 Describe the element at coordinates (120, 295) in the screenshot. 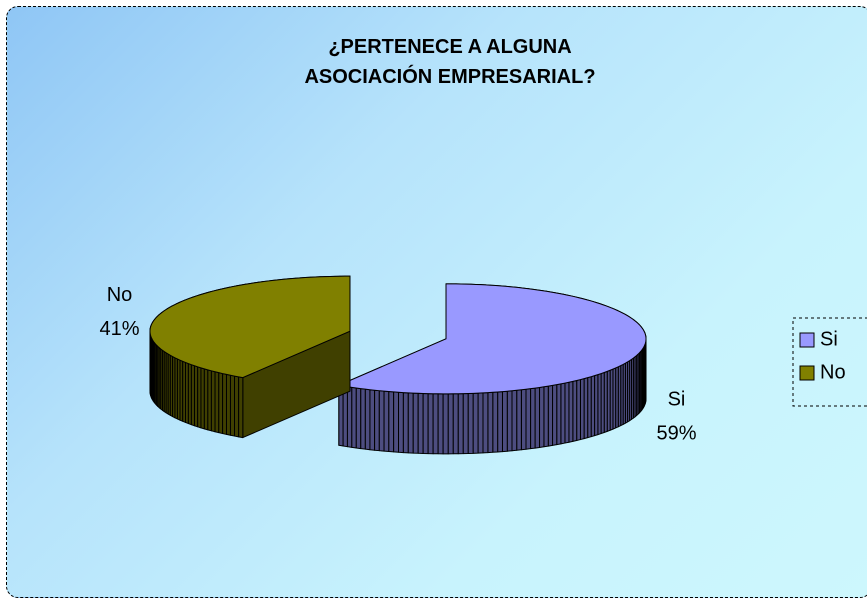

I see `data-label-name: No` at that location.